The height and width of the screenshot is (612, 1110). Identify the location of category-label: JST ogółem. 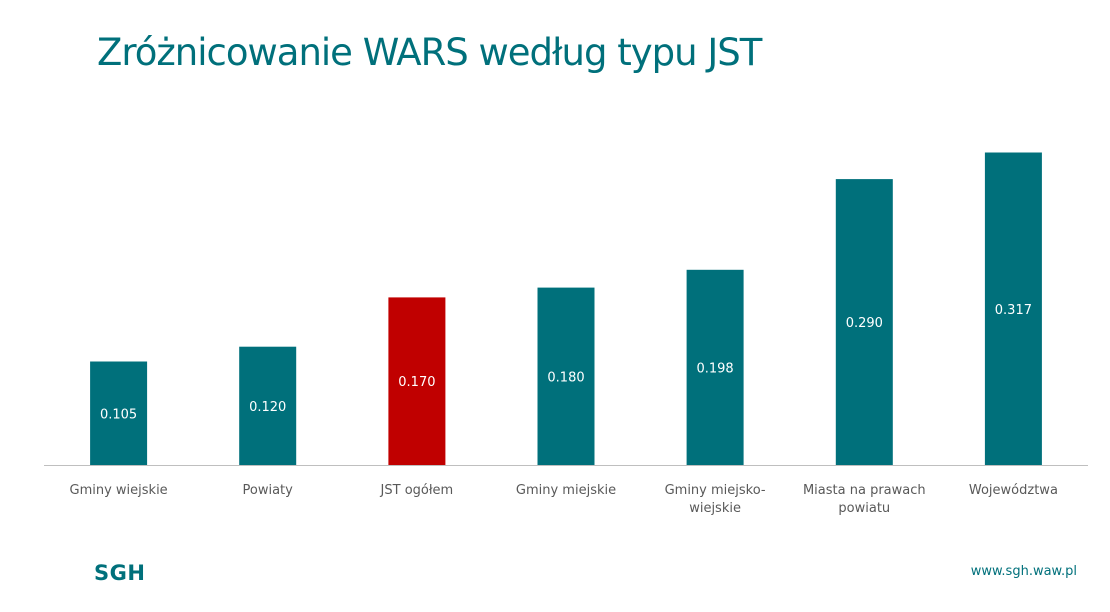
(417, 490).